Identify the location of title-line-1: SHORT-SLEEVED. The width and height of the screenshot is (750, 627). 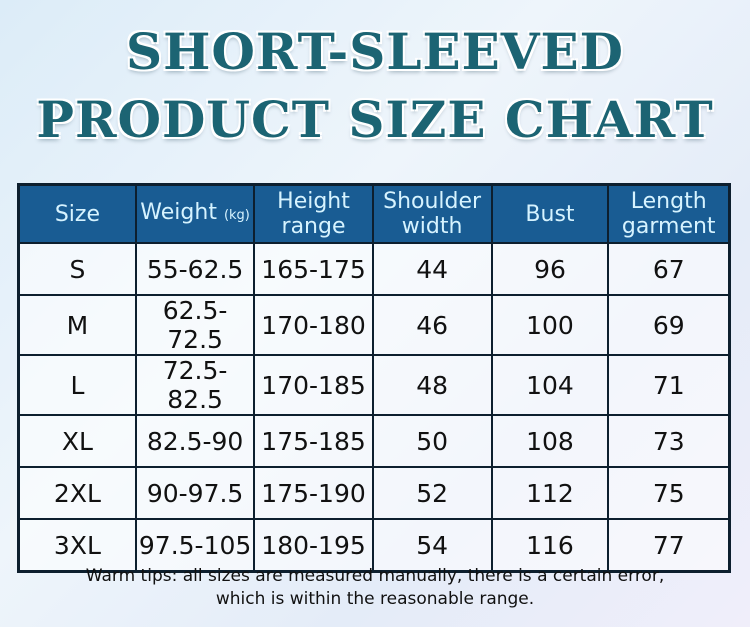
(374, 51).